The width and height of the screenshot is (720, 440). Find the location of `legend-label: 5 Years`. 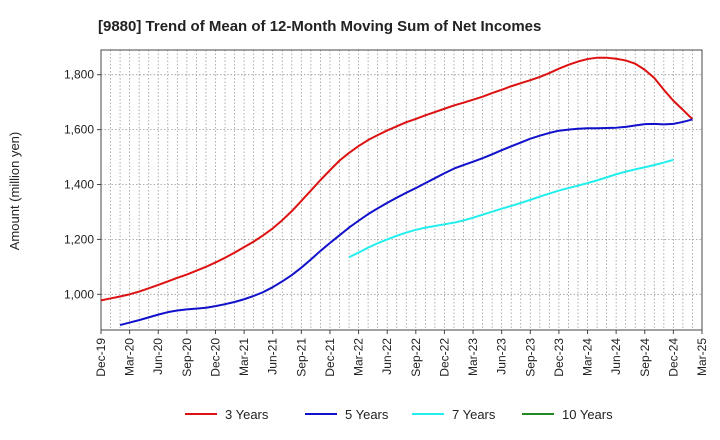

legend-label: 5 Years is located at coordinates (367, 414).